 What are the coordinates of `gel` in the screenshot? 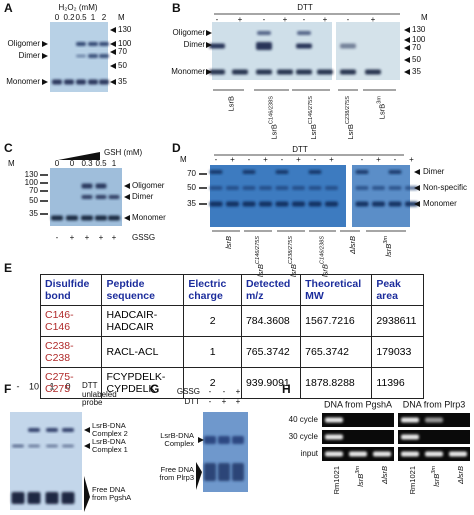 It's located at (358, 420).